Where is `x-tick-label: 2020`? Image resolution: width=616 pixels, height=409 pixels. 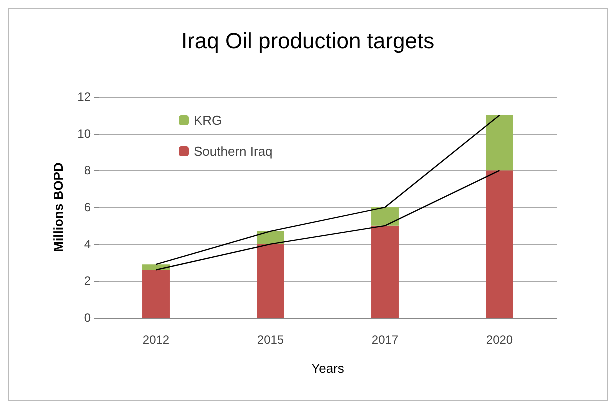
x-tick-label: 2020 is located at coordinates (500, 340).